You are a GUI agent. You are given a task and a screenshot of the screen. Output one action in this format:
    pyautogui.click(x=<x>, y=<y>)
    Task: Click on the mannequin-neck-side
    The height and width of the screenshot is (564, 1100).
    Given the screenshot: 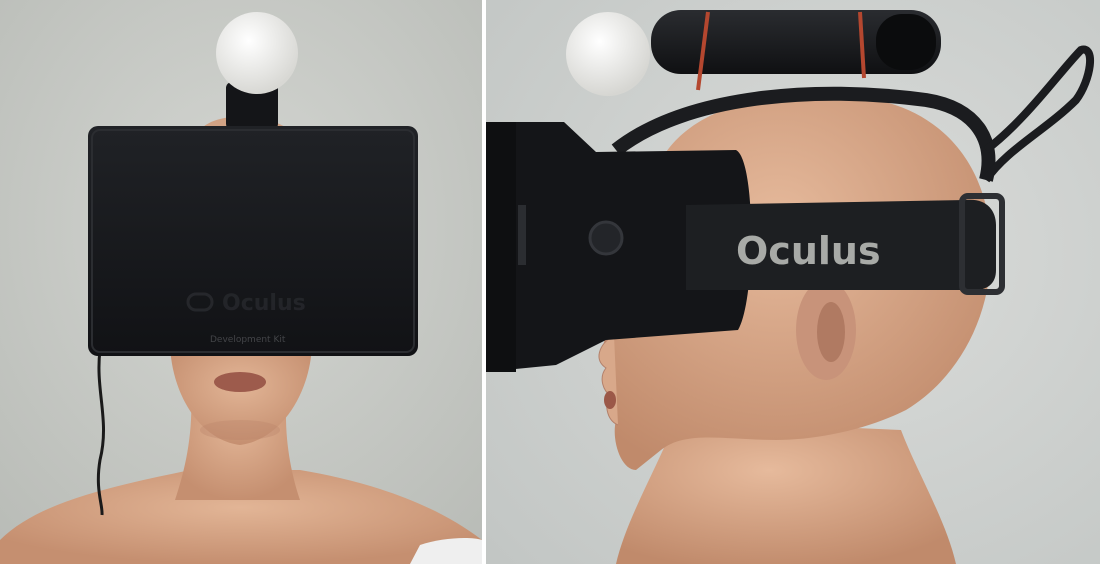 What is the action you would take?
    pyautogui.click(x=786, y=492)
    